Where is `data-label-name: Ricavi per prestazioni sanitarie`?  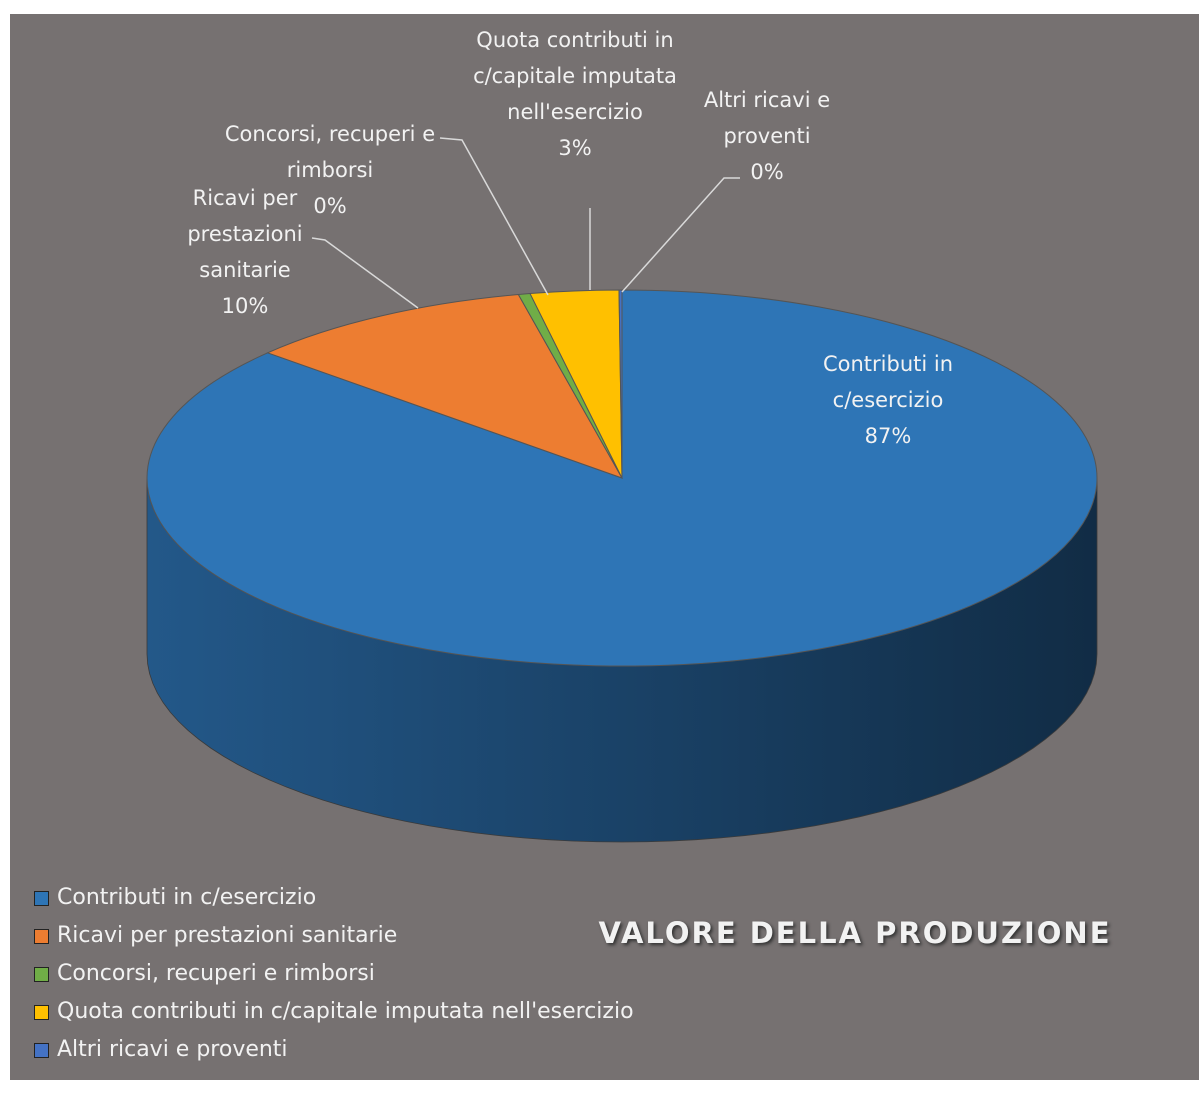
data-label-name: Ricavi per prestazioni sanitarie is located at coordinates (245, 234).